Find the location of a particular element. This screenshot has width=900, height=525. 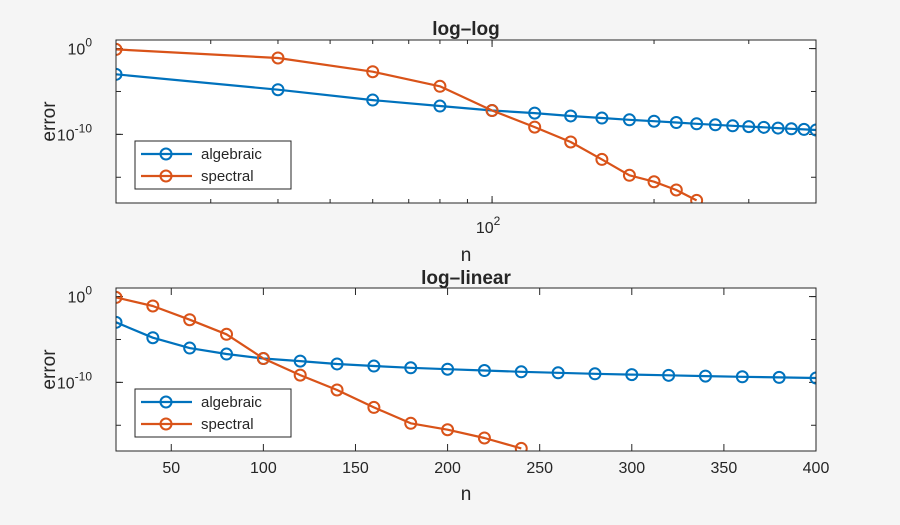

x-tick-label: 250 is located at coordinates (539, 468).